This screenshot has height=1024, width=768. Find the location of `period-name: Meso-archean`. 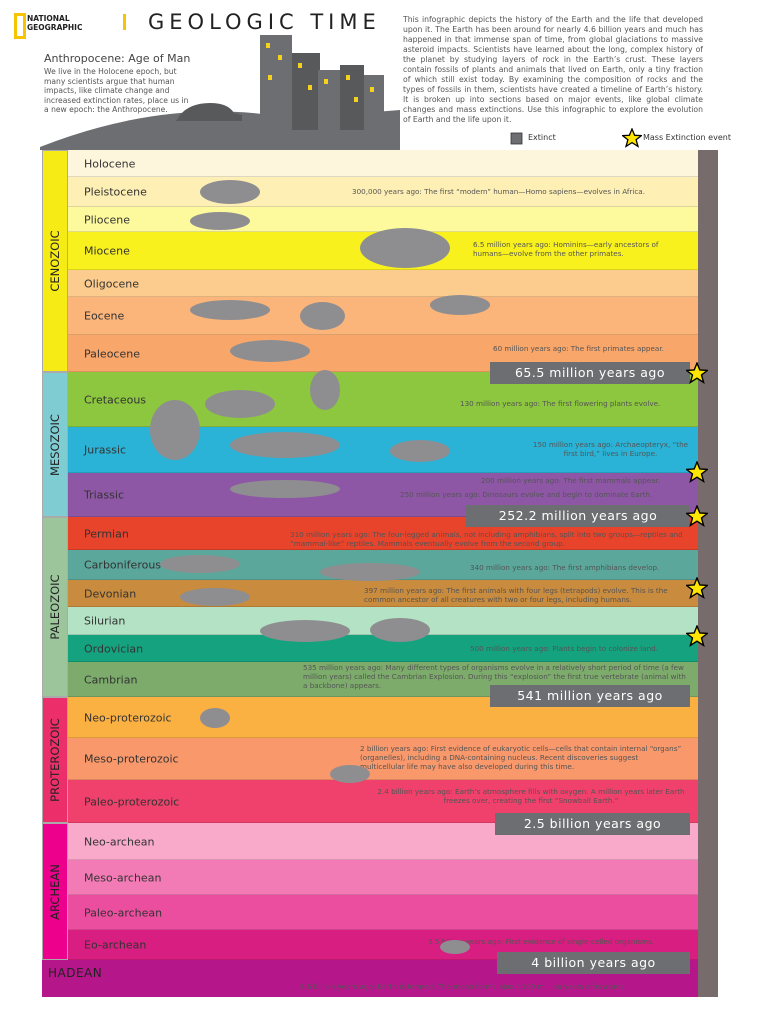

period-name: Meso-archean is located at coordinates (123, 877).